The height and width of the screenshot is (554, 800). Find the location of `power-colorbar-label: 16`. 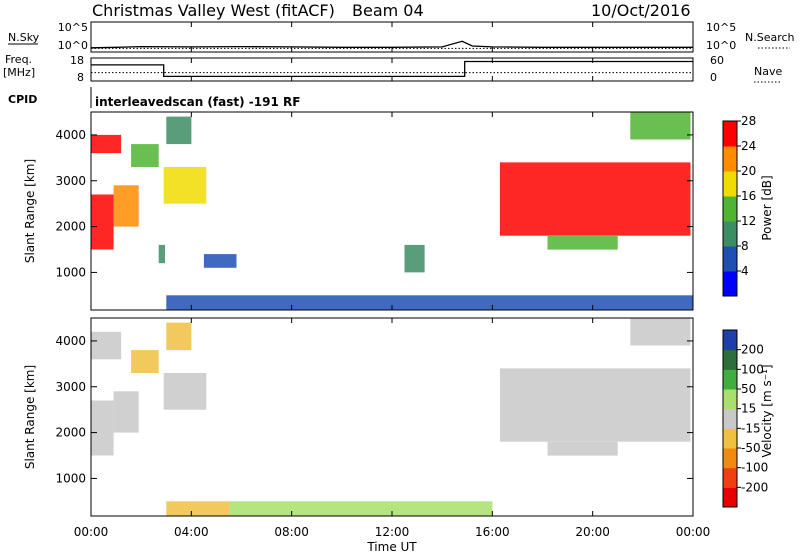

power-colorbar-label: 16 is located at coordinates (748, 196).